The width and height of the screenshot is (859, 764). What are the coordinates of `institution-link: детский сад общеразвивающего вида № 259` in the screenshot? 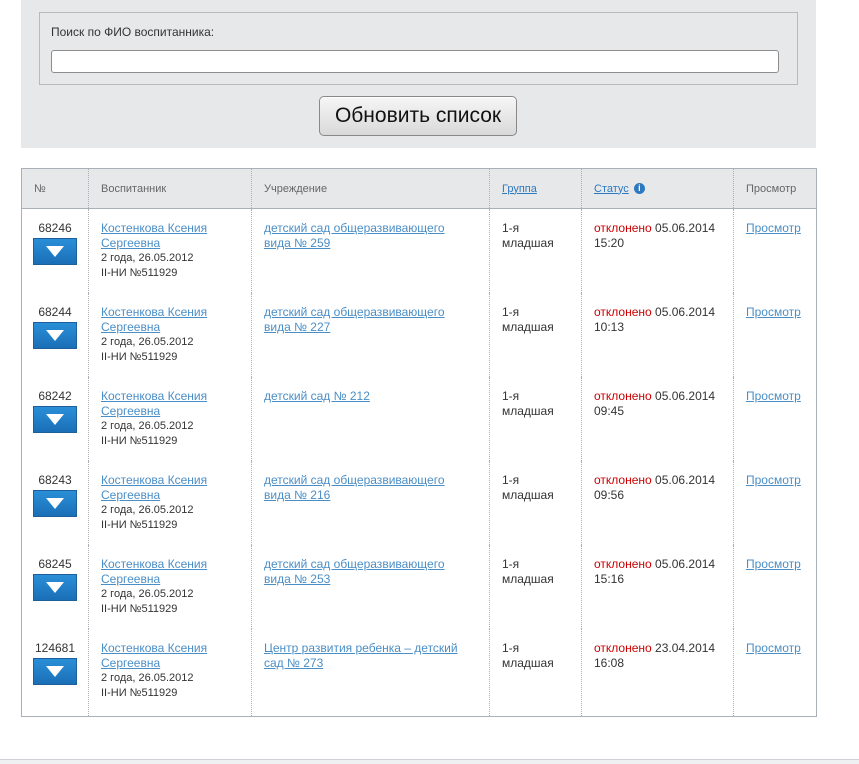 It's located at (354, 235).